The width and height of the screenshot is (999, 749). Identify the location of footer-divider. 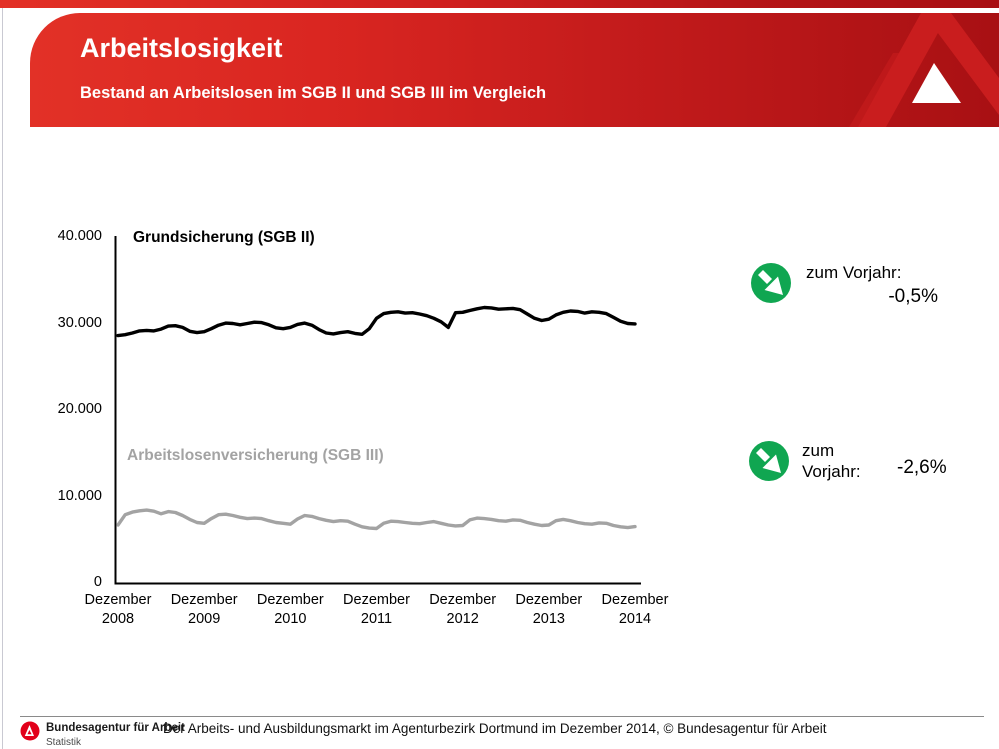
(502, 716).